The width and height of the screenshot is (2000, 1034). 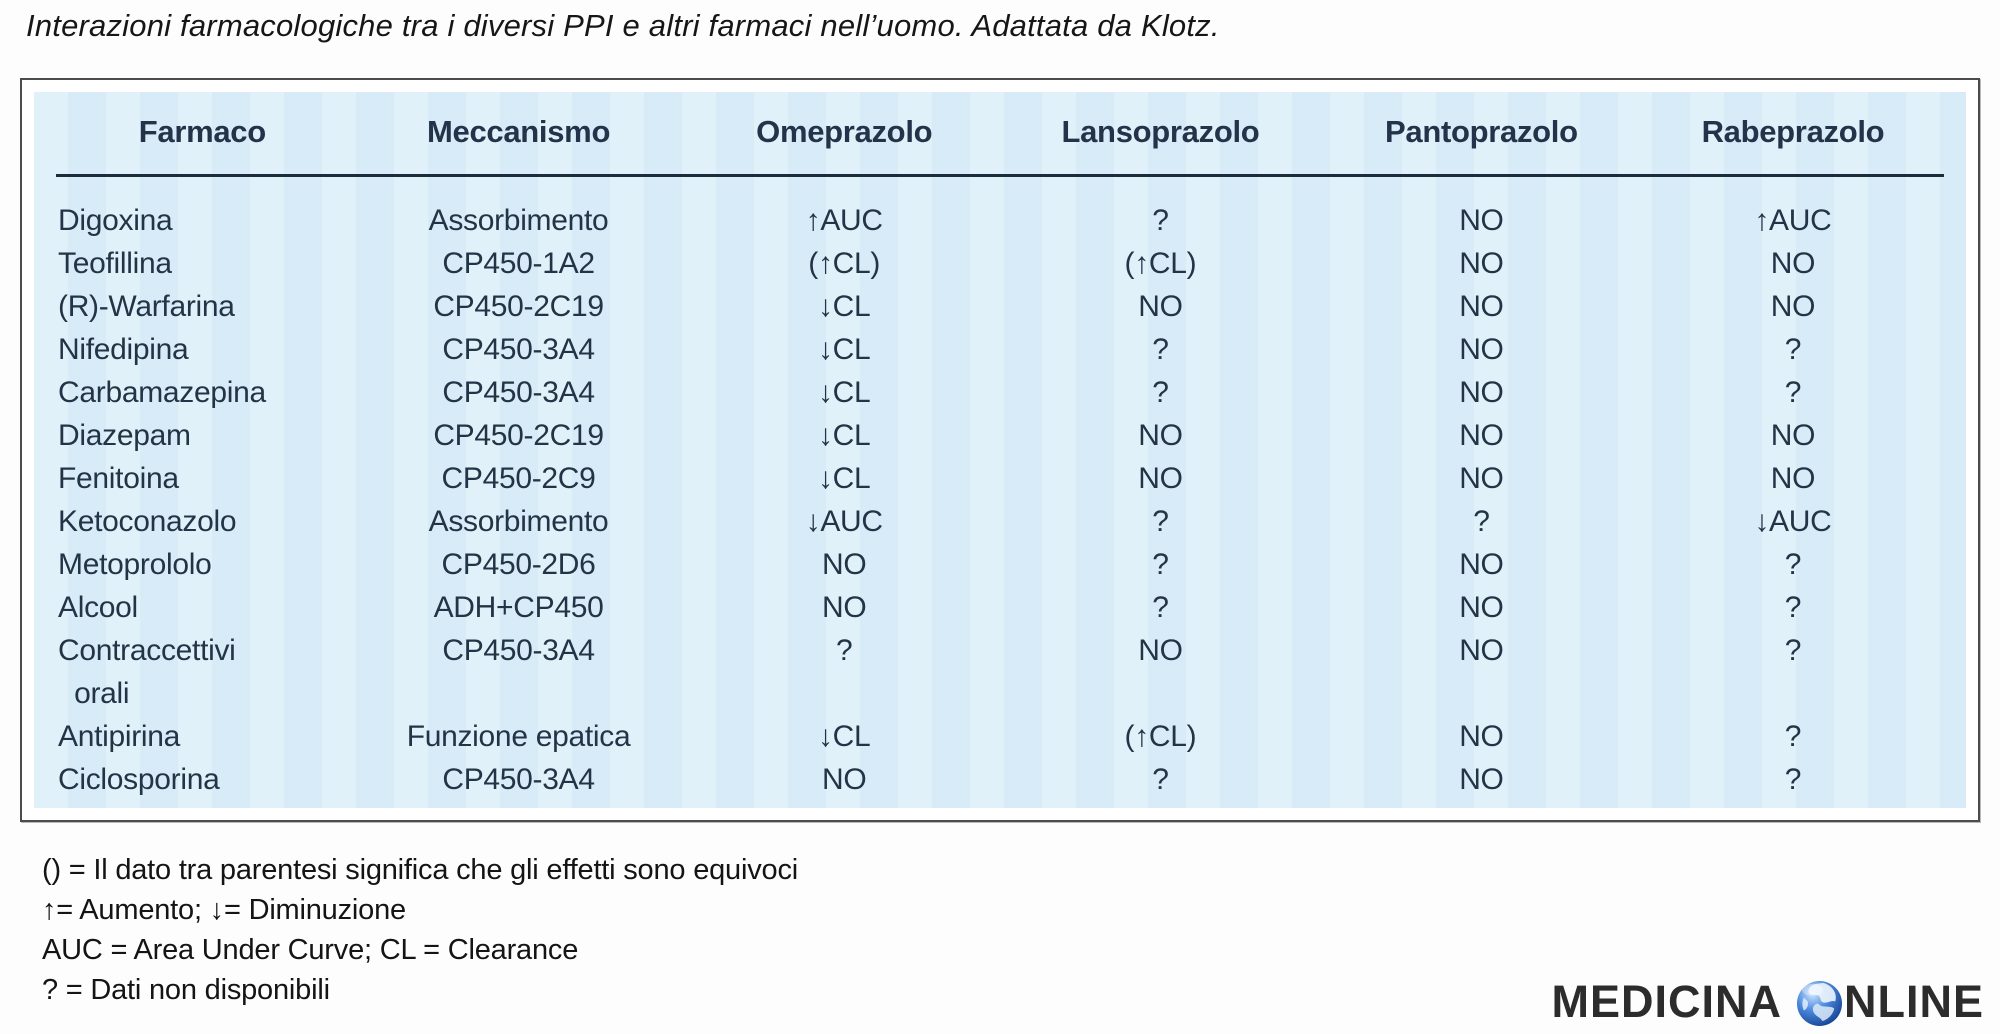 I want to click on value-cell: CP450-2C9, so click(x=518, y=478).